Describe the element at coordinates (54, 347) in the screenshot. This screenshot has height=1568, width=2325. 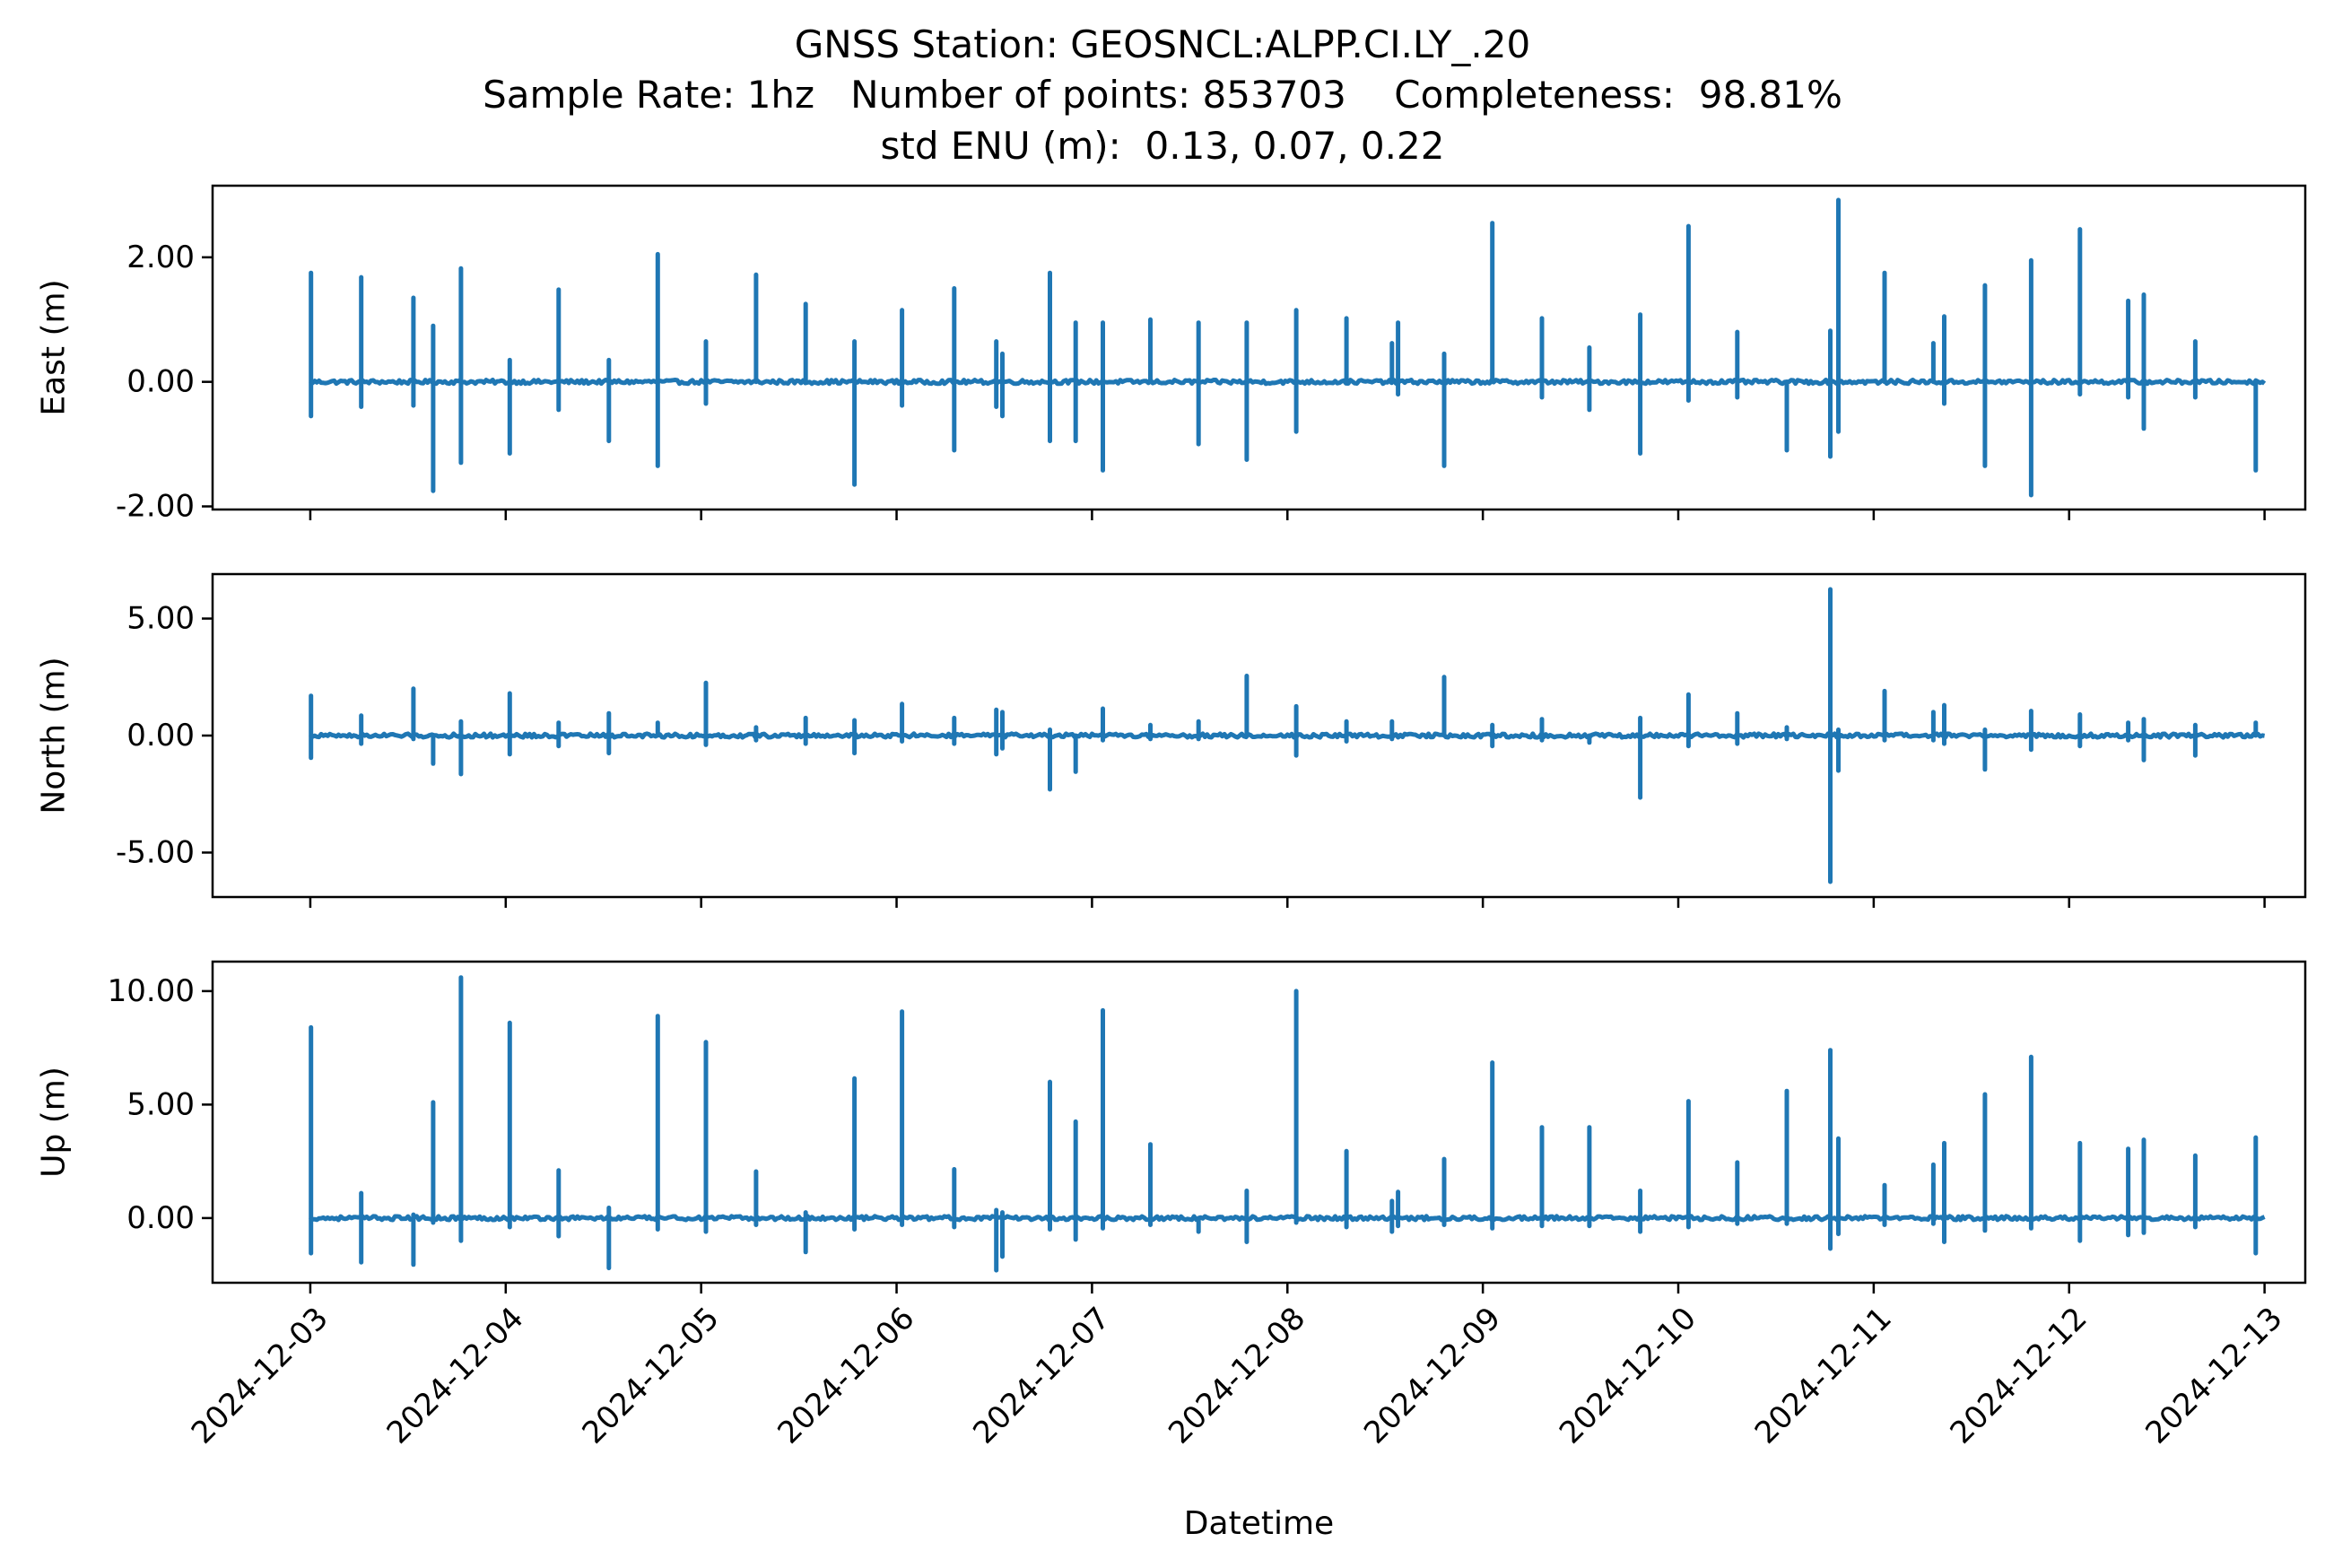
I see `y-axis-label: East (m)` at that location.